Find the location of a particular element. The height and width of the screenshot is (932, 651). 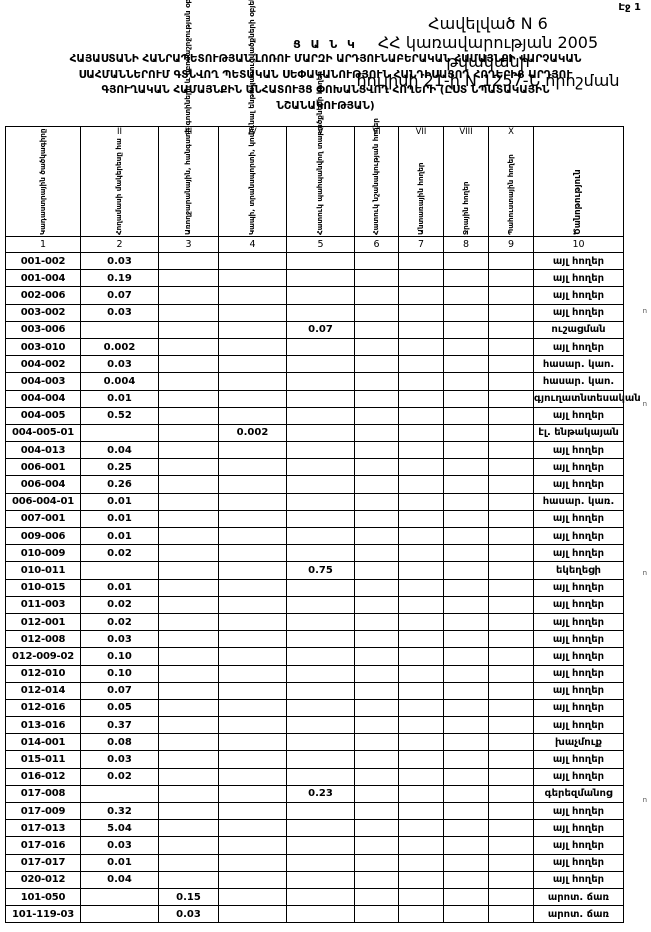

cell-col-2: 0.19 is located at coordinates (119, 278).